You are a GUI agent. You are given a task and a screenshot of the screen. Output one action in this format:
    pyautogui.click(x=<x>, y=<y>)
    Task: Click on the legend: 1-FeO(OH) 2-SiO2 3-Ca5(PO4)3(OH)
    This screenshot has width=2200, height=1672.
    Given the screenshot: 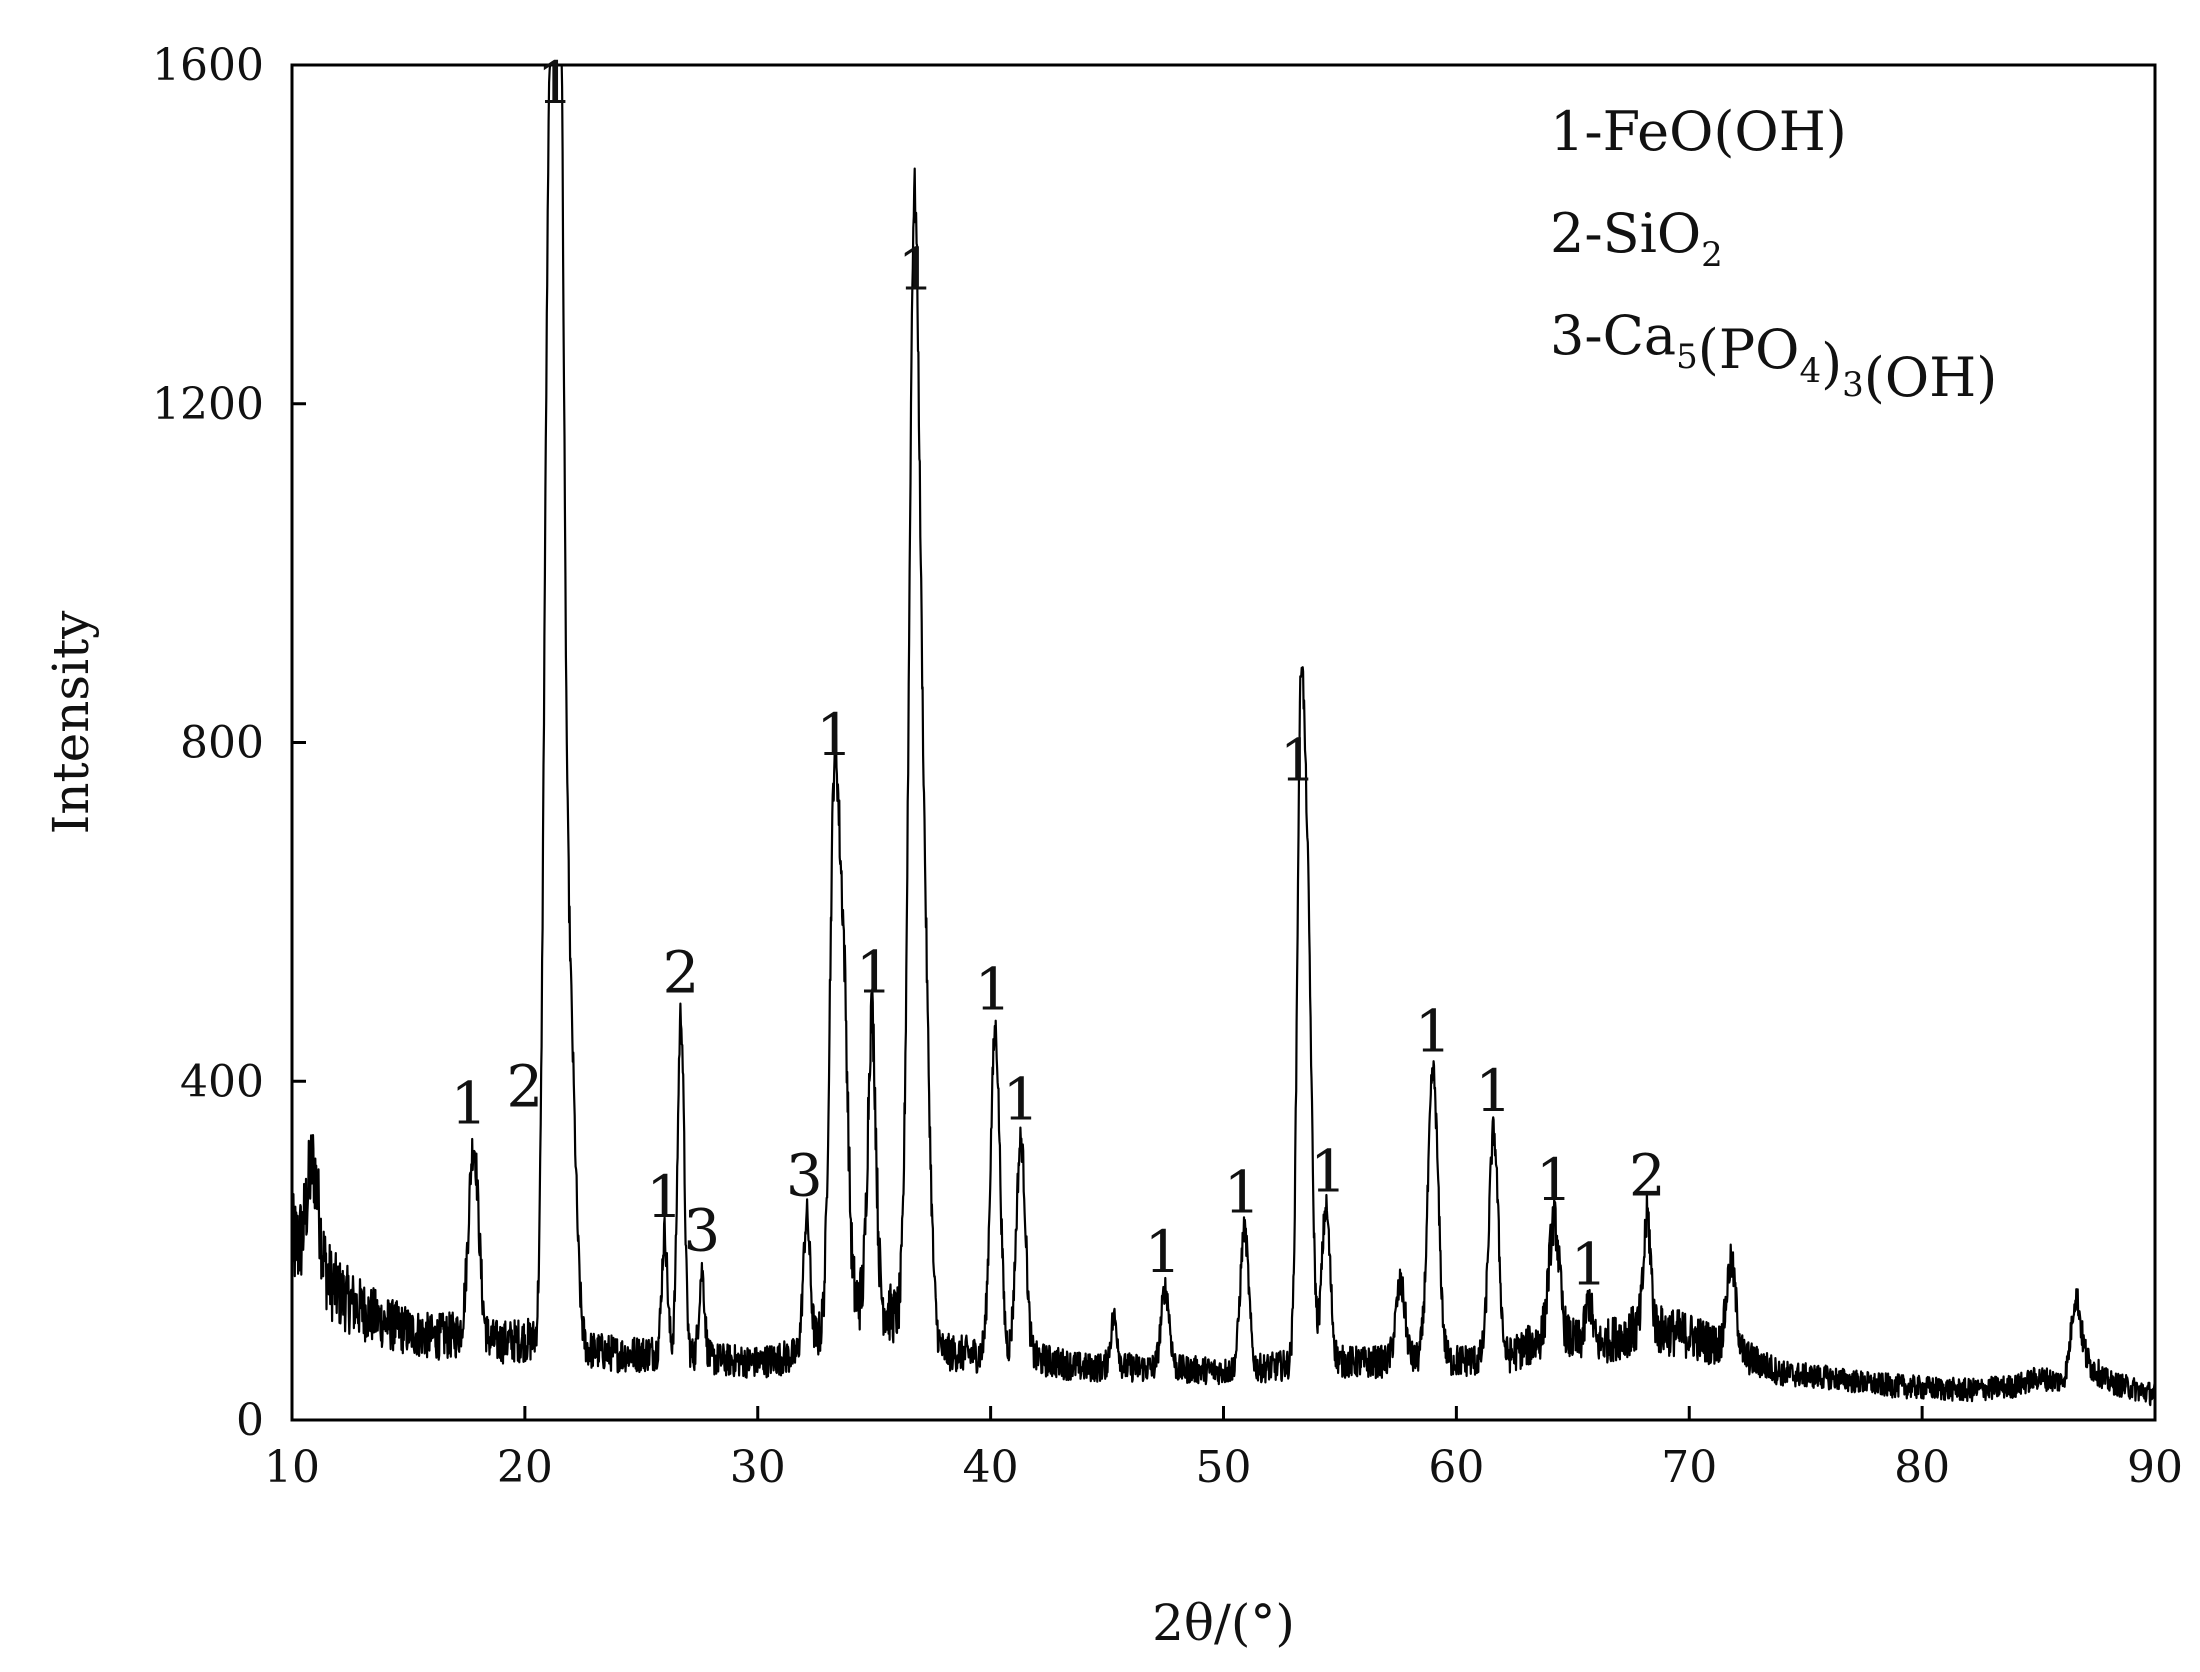 What is the action you would take?
    pyautogui.click(x=1773, y=254)
    